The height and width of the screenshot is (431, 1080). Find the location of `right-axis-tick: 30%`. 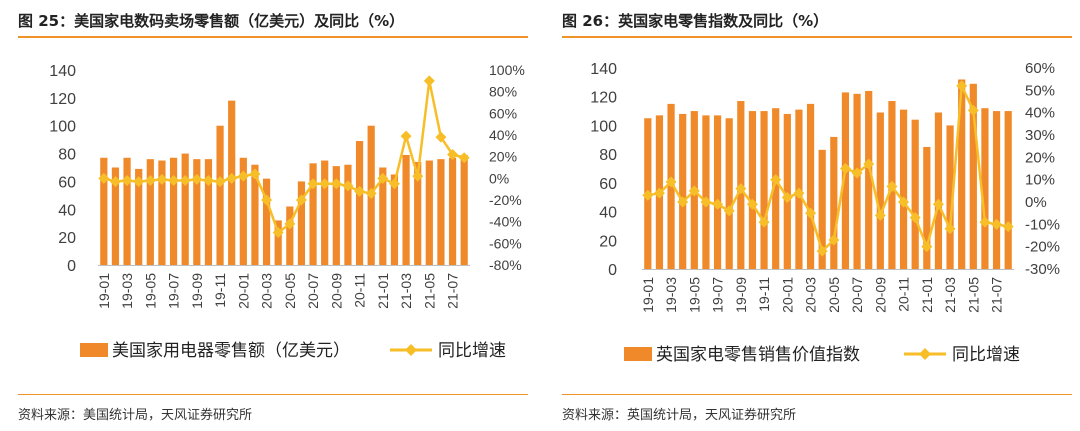

right-axis-tick: 30% is located at coordinates (1040, 135).